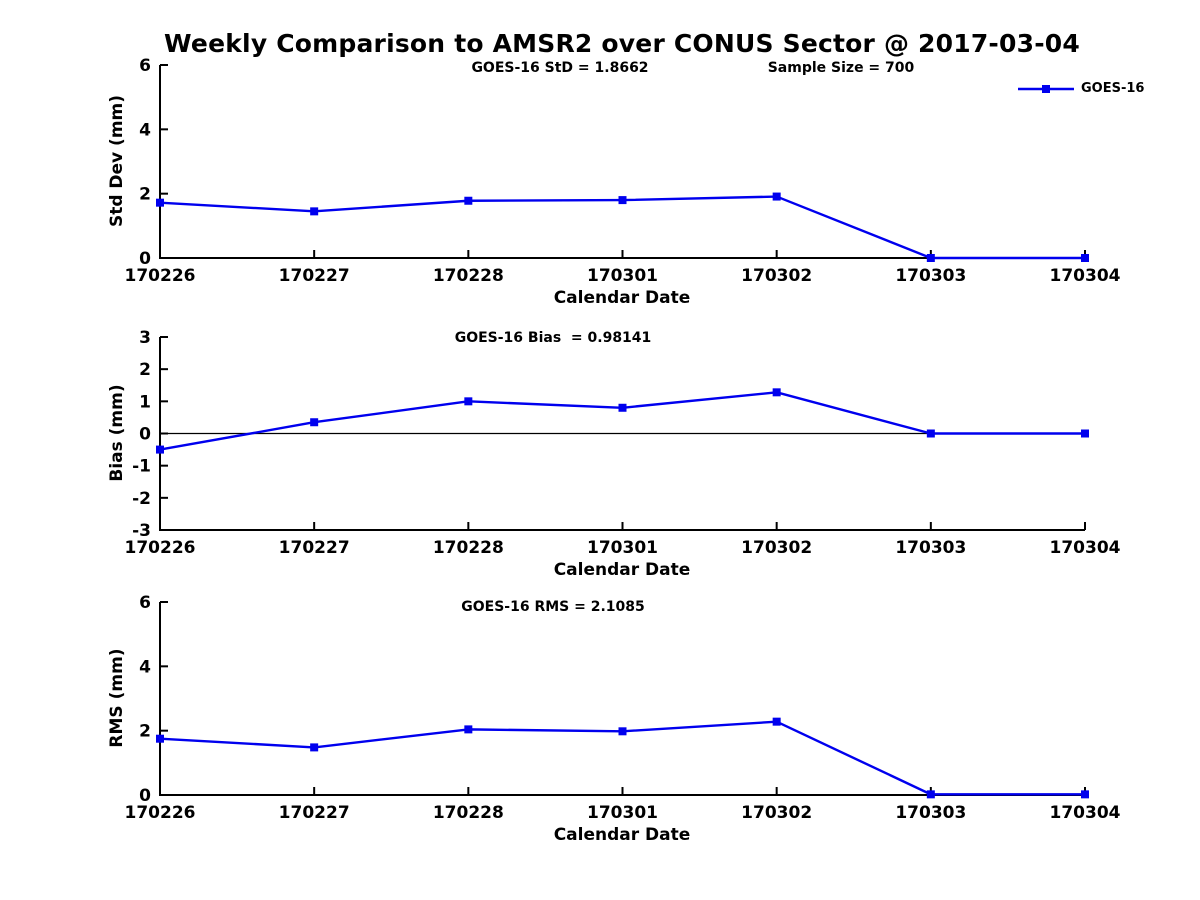 The width and height of the screenshot is (1200, 900). I want to click on xlabel-bottom: Calendar Date, so click(622, 835).